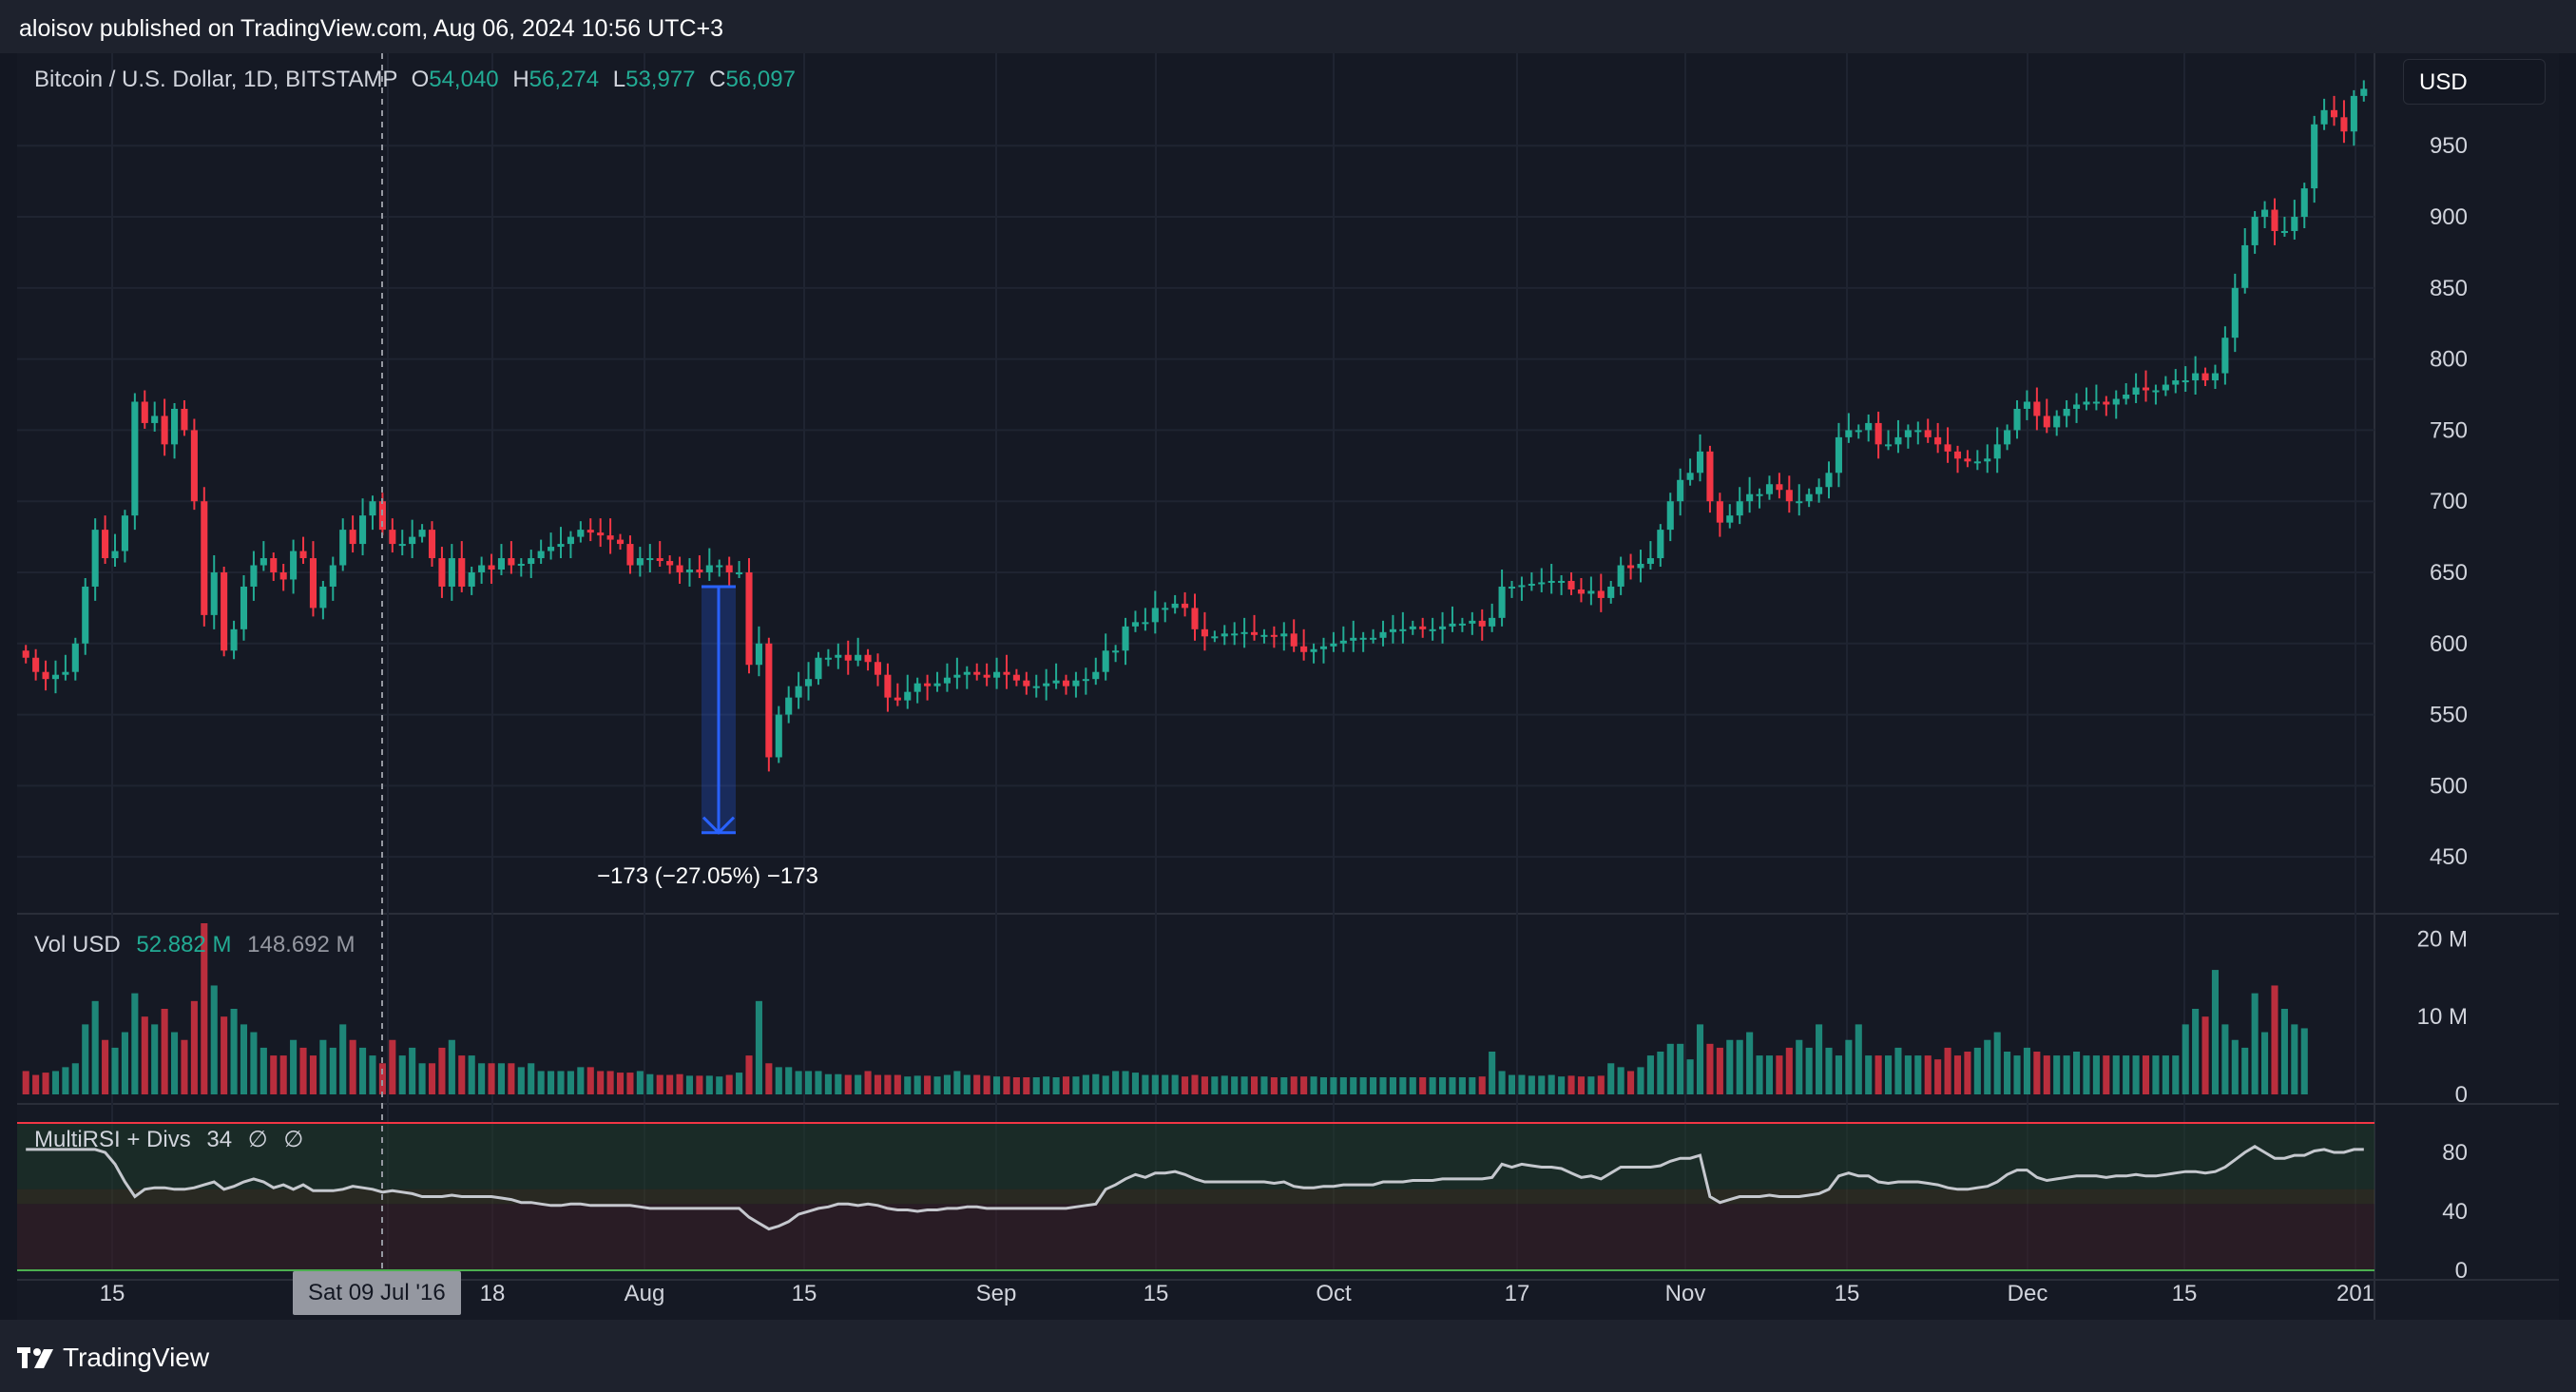  I want to click on volume-legend: Vol USD 52.882 M 148.692 M, so click(195, 945).